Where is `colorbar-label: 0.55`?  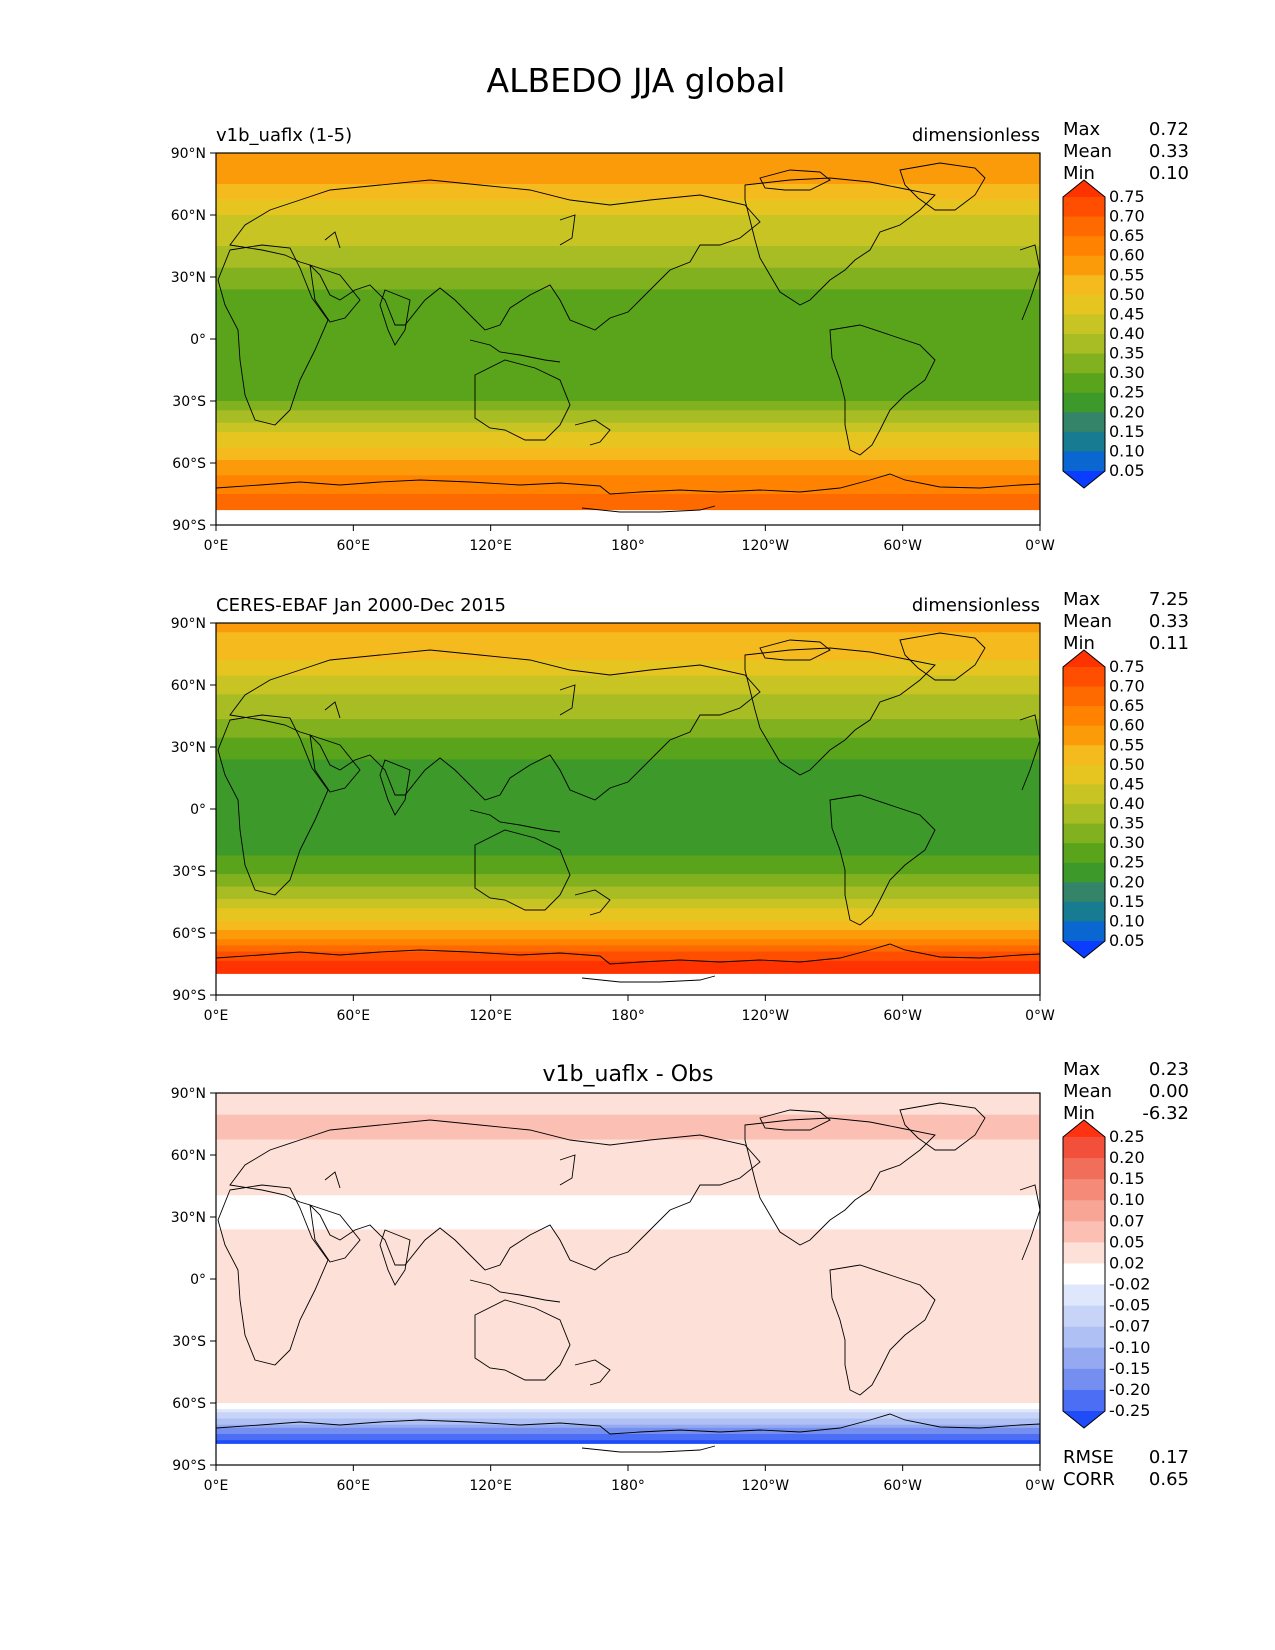
colorbar-label: 0.55 is located at coordinates (1127, 274).